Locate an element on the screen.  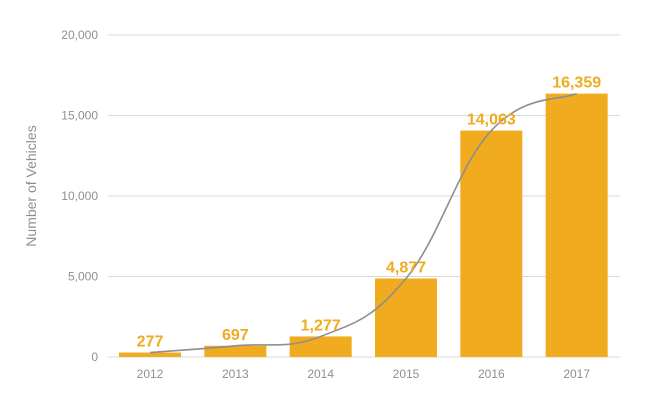
x-tick-label: 2017 is located at coordinates (576, 374).